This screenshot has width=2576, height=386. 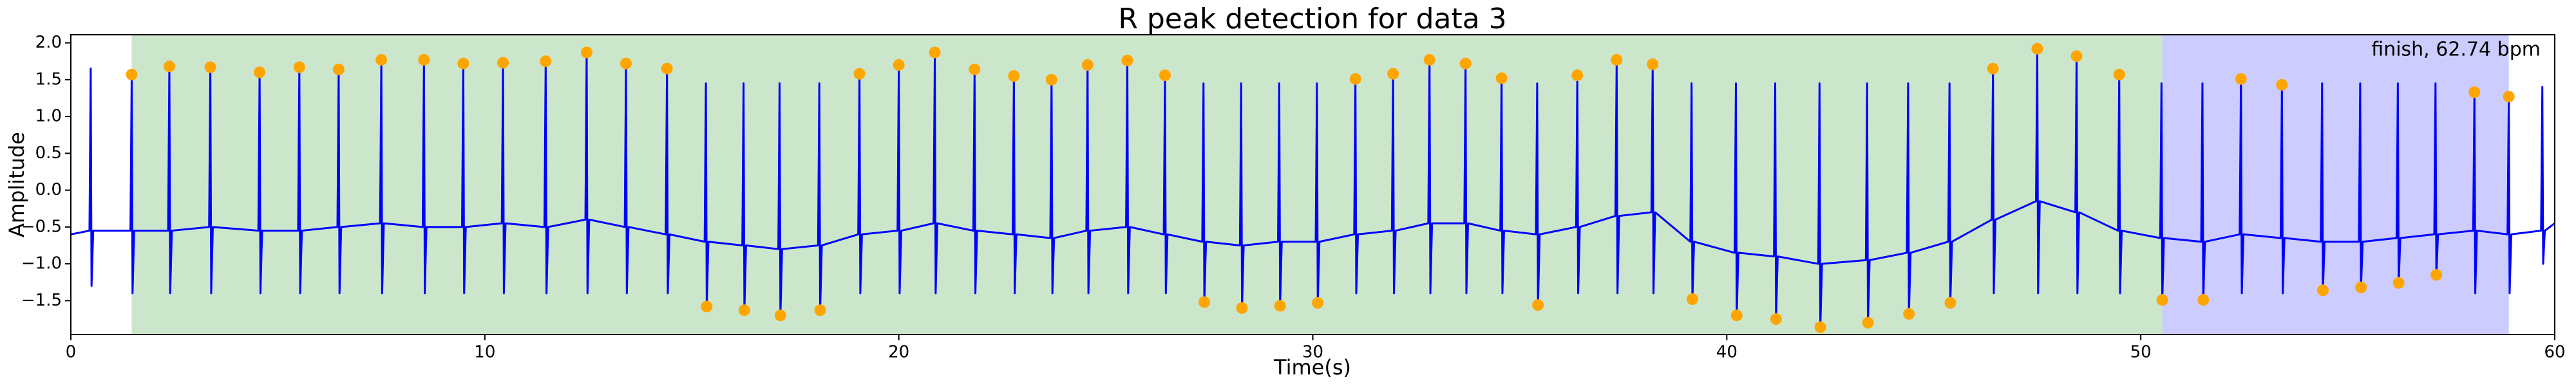 What do you see at coordinates (48, 153) in the screenshot?
I see `y-tick-label: 0.5` at bounding box center [48, 153].